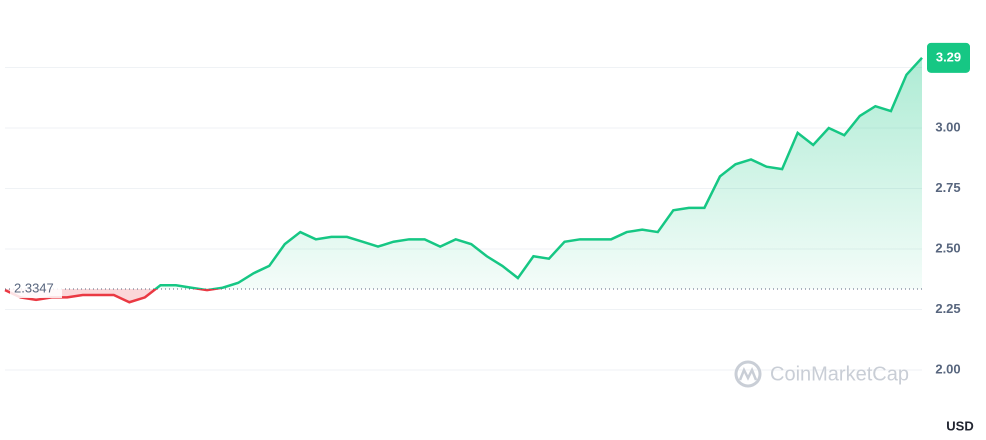 The image size is (986, 440). Describe the element at coordinates (947, 126) in the screenshot. I see `y-tick-label: 3.00` at that location.